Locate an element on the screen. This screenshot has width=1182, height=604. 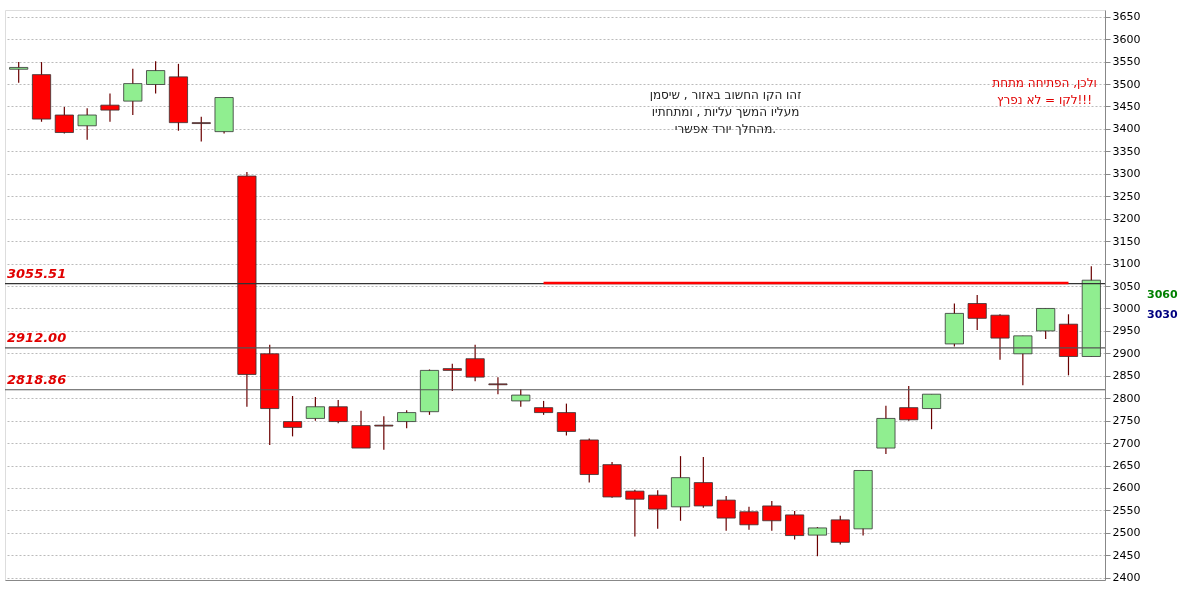
y-tick-label: 3100 is located at coordinates (1126, 264).